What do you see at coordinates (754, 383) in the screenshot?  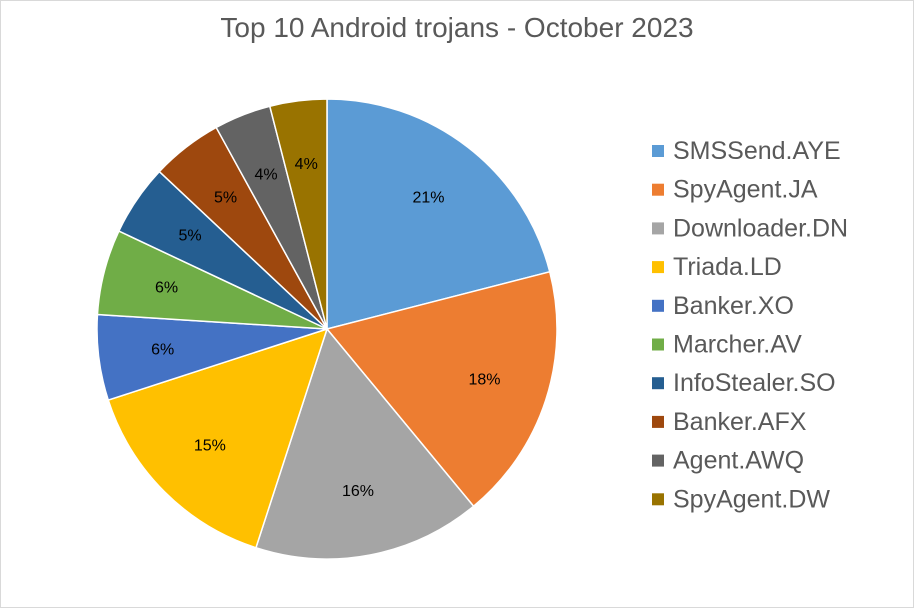 I see `legend-label-infostealer-so: InfoStealer.SO` at bounding box center [754, 383].